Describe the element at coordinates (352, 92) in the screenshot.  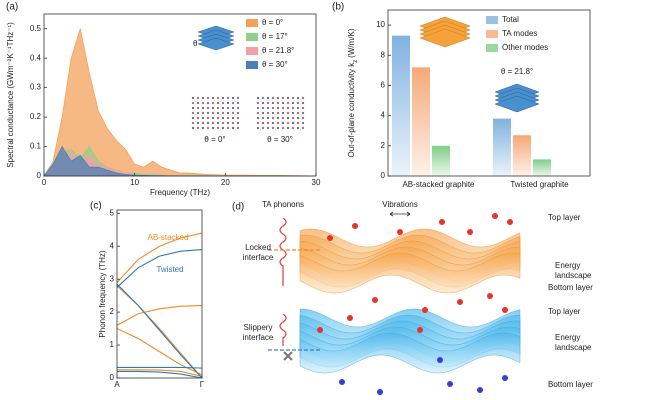
I see `y-axis-label: Out-of-plane conductivity kz (W/m/K)` at that location.